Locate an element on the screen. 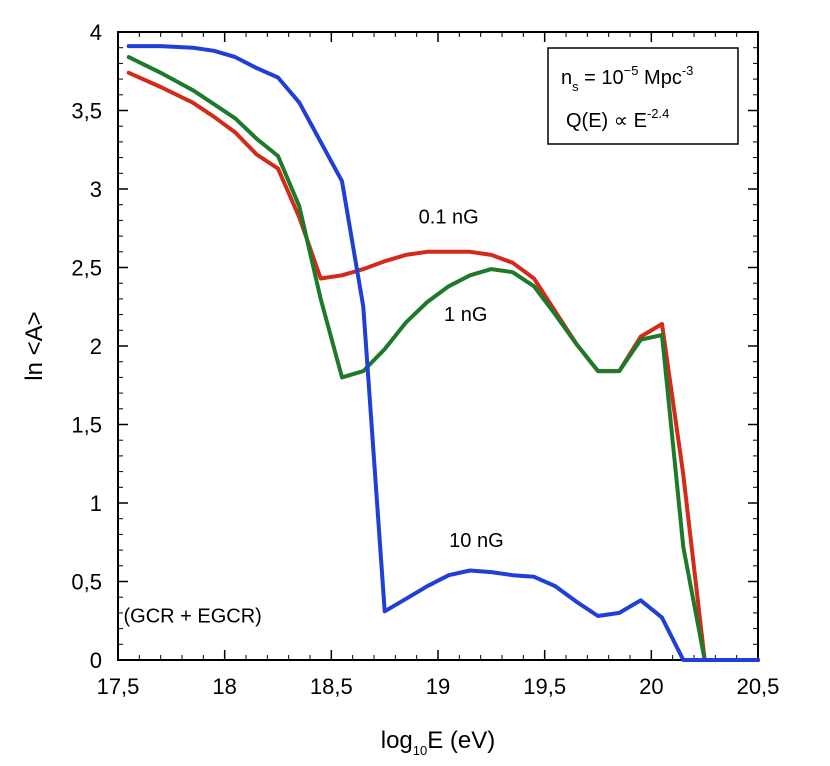 This screenshot has height=766, width=830. legend-line-2: Q(E) ∝ E-2.4 is located at coordinates (617, 119).